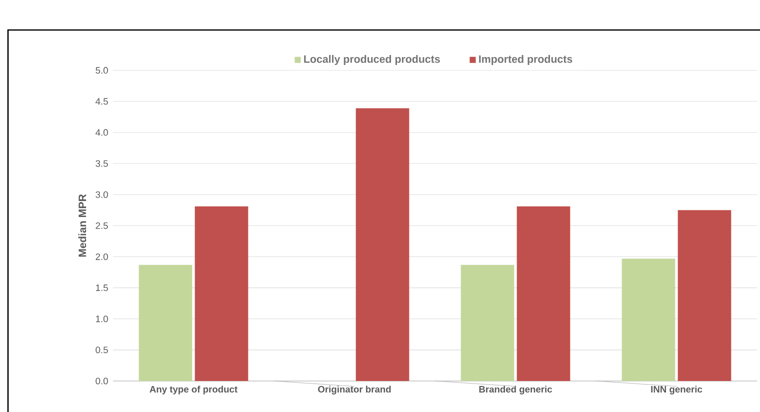  I want to click on x-tick-label: Branded generic, so click(515, 390).